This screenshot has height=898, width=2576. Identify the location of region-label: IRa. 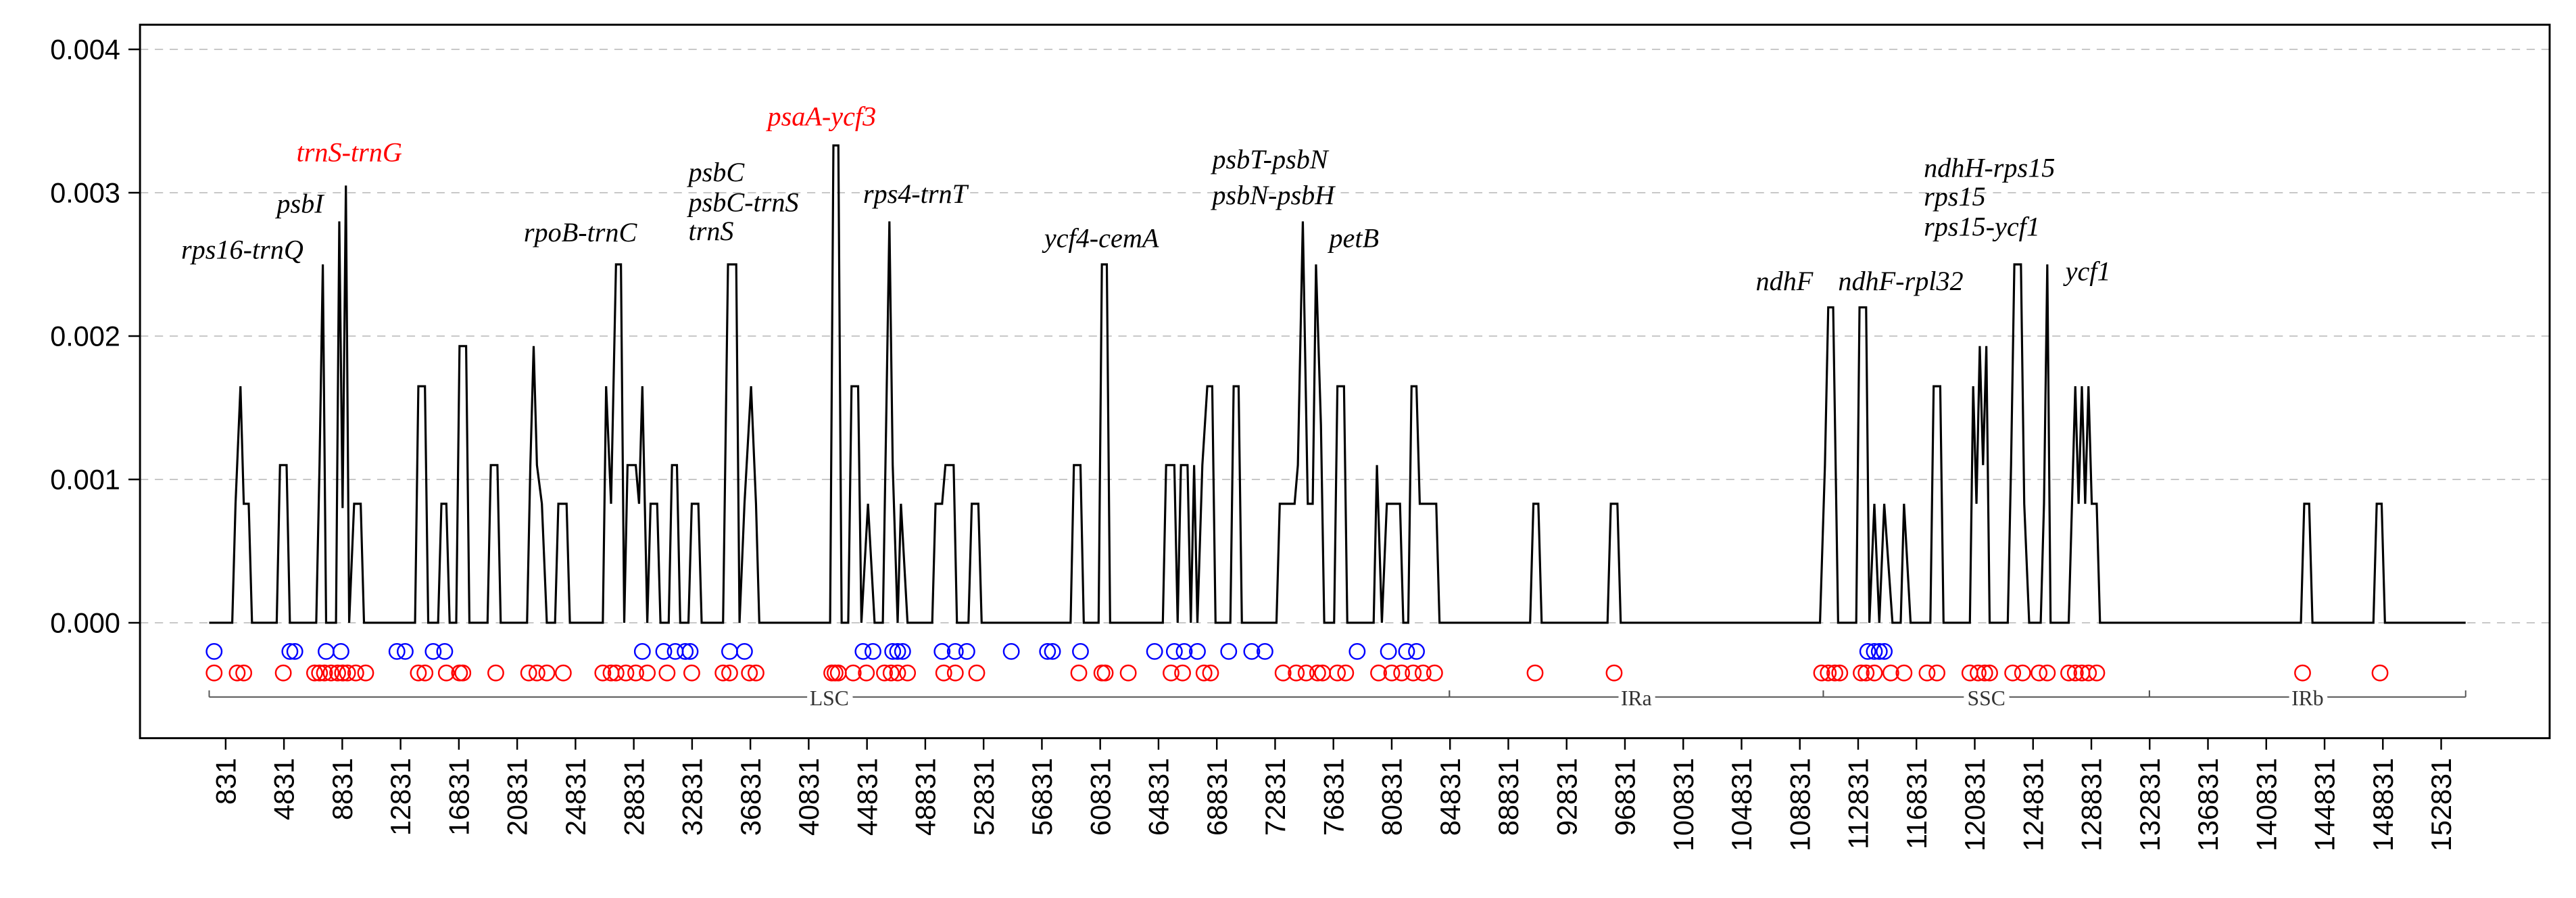
(1636, 698).